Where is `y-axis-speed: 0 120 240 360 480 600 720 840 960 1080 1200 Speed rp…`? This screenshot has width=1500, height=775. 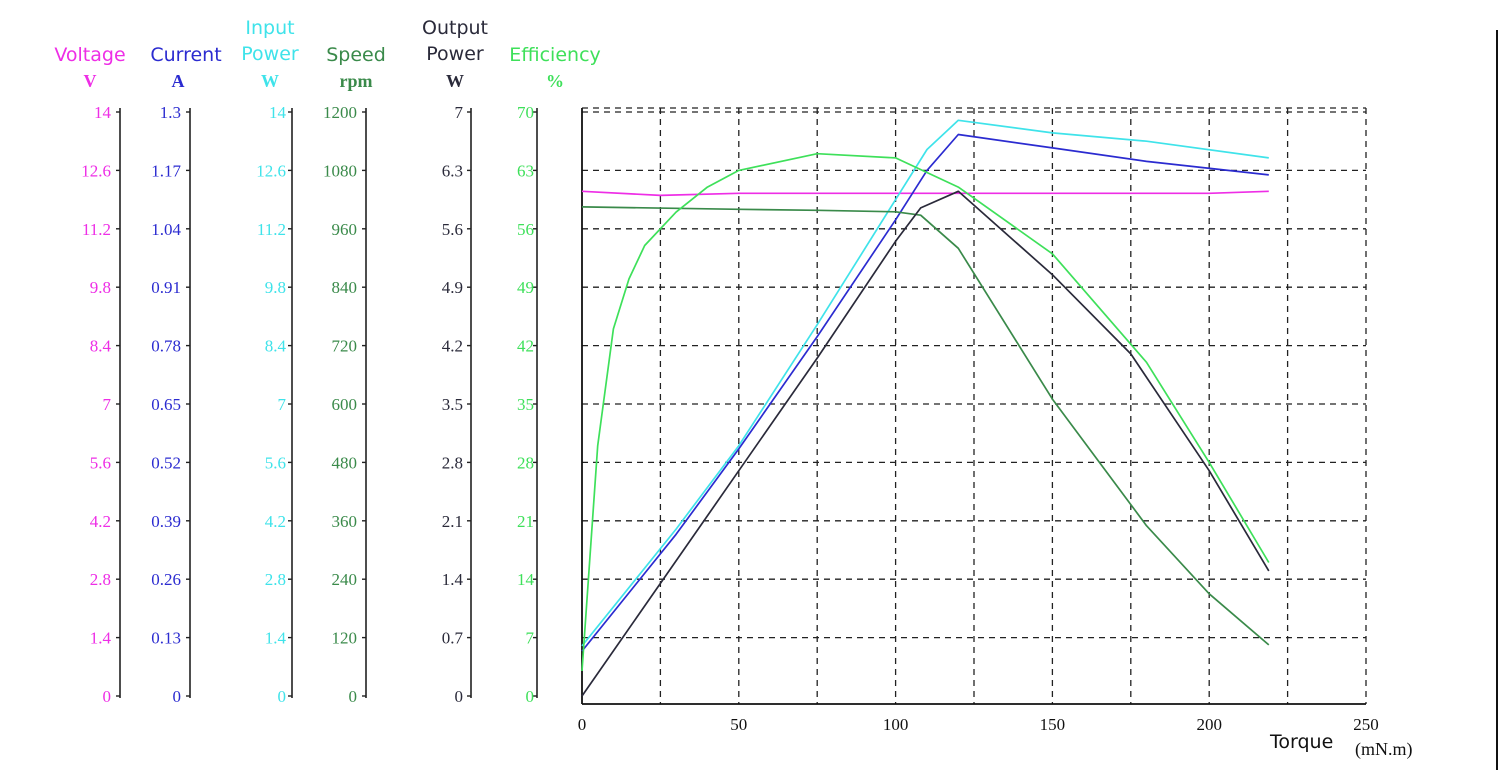
y-axis-speed: 0 120 240 360 480 600 720 840 960 1080 1200 Speed rp… is located at coordinates (354, 375).